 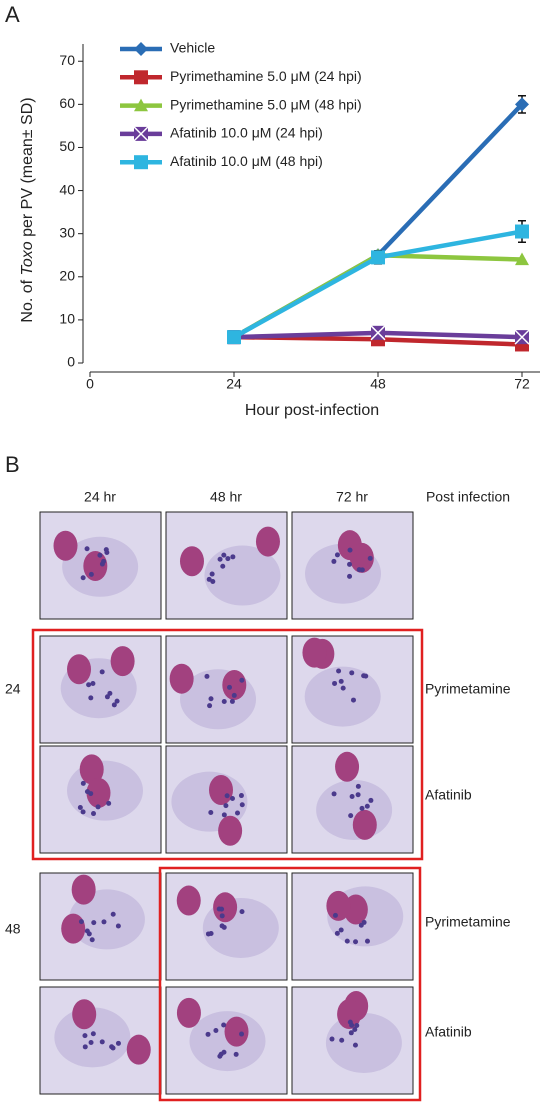 I want to click on legend-label: Vehicle, so click(x=192, y=48).